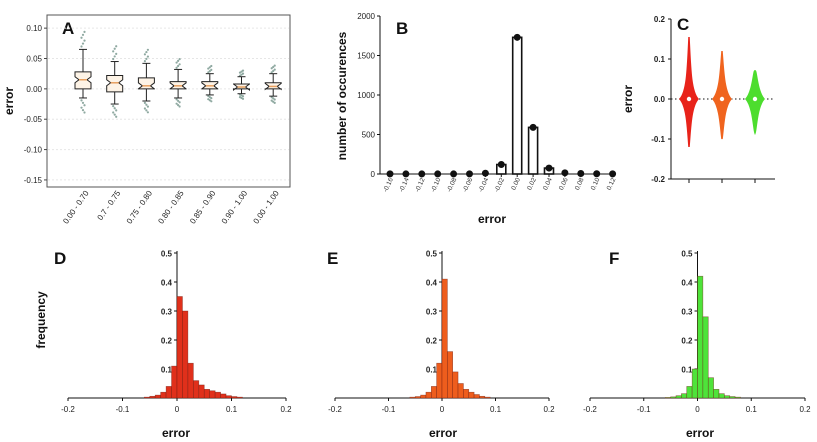 This screenshot has height=442, width=817. What do you see at coordinates (660, 99) in the screenshot?
I see `panel-c-y-tick-label: 0.0` at bounding box center [660, 99].